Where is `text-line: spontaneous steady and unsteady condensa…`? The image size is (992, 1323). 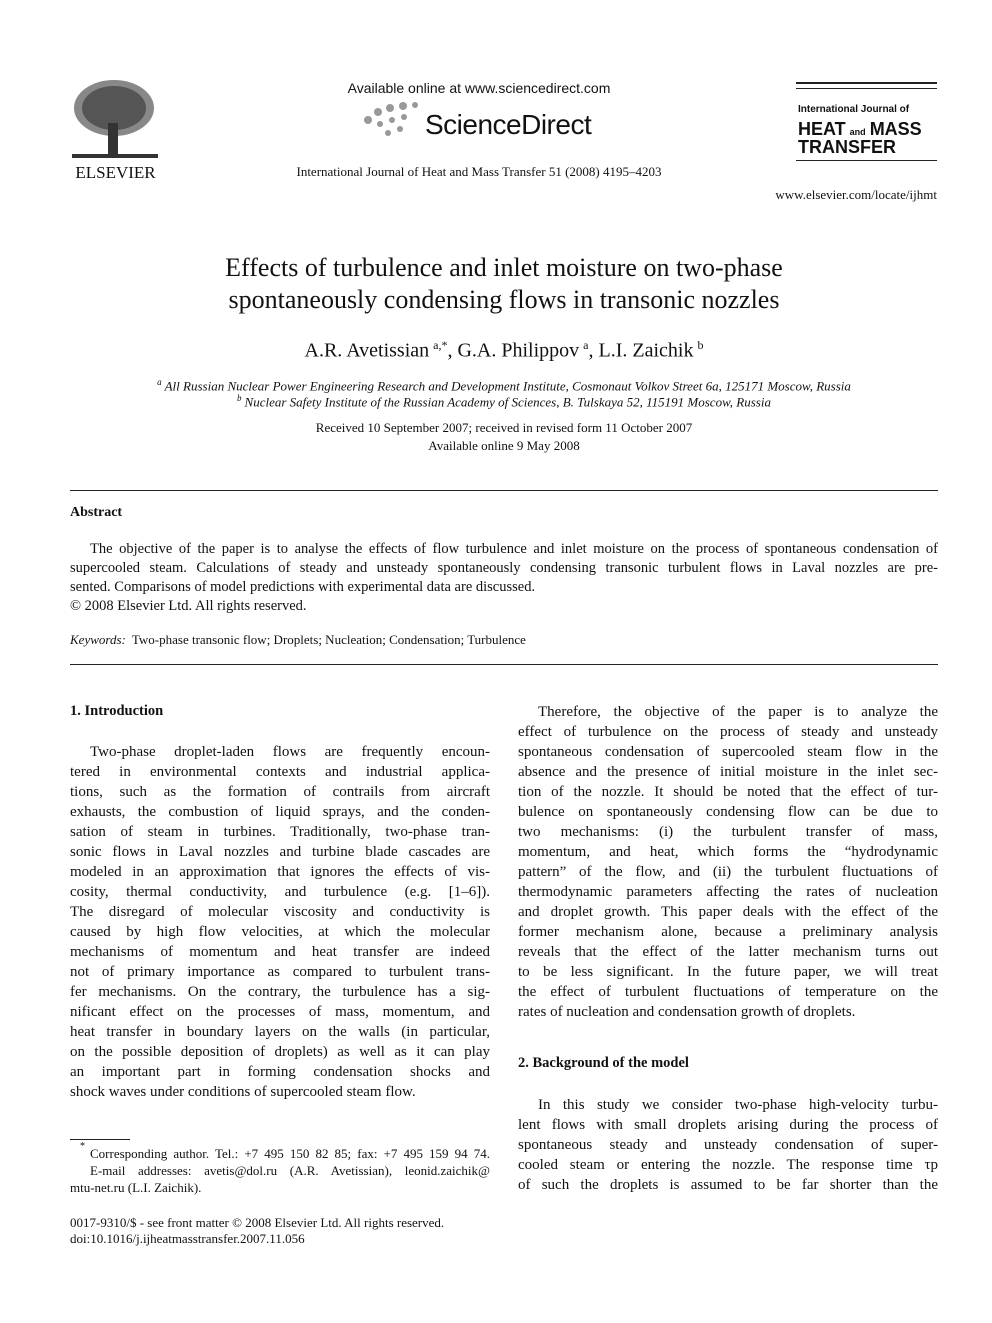
text-line: spontaneous steady and unsteady condensa… is located at coordinates (728, 1145).